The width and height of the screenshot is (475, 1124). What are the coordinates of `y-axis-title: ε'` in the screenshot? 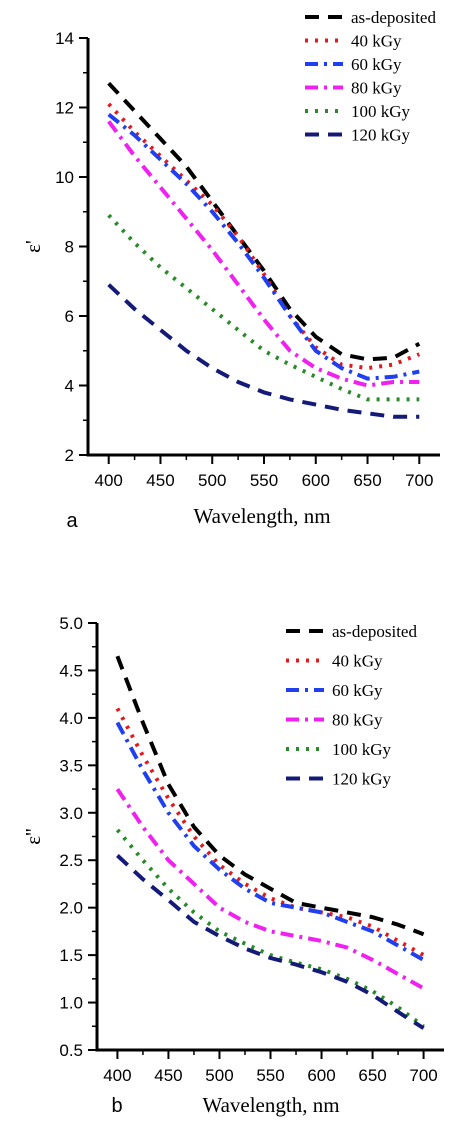 It's located at (33, 246).